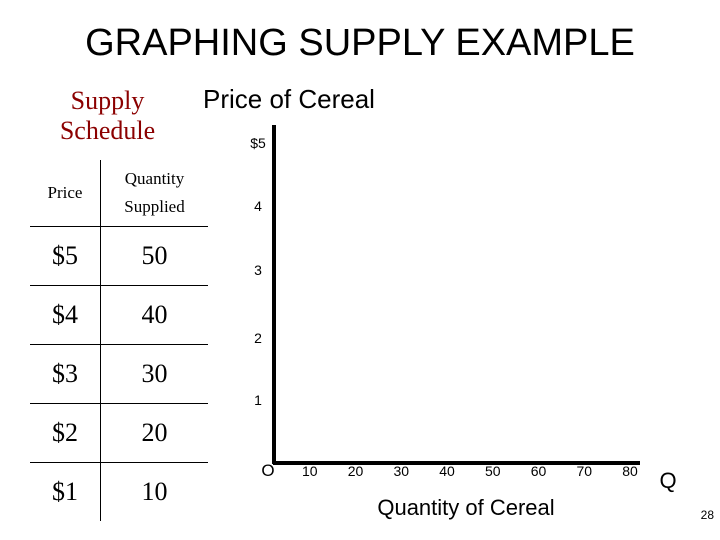  What do you see at coordinates (401, 471) in the screenshot?
I see `x-tick-label: 30` at bounding box center [401, 471].